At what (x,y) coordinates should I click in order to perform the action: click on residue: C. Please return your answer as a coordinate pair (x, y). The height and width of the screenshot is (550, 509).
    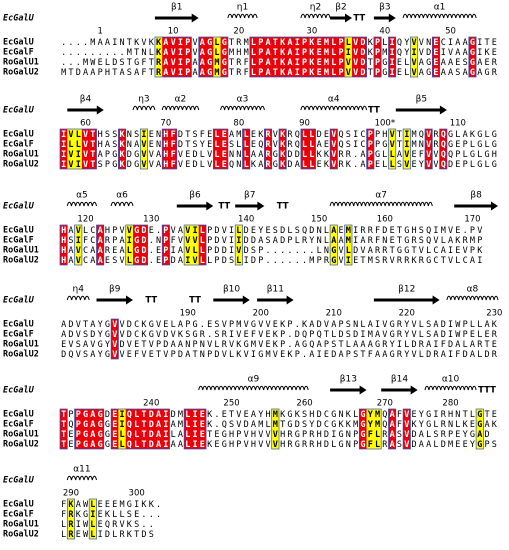
    Looking at the image, I should click on (85, 261).